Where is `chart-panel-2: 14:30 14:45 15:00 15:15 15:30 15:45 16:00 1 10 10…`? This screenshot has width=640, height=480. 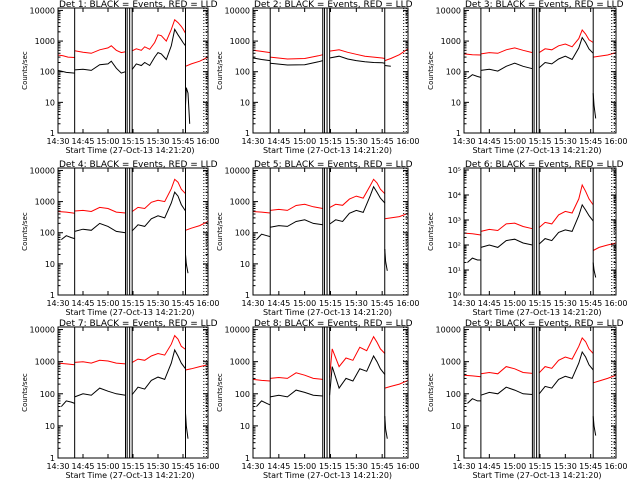 chart-panel-2: 14:30 14:45 15:00 15:15 15:30 15:45 16:00 1 10 10… is located at coordinates (318, 77).